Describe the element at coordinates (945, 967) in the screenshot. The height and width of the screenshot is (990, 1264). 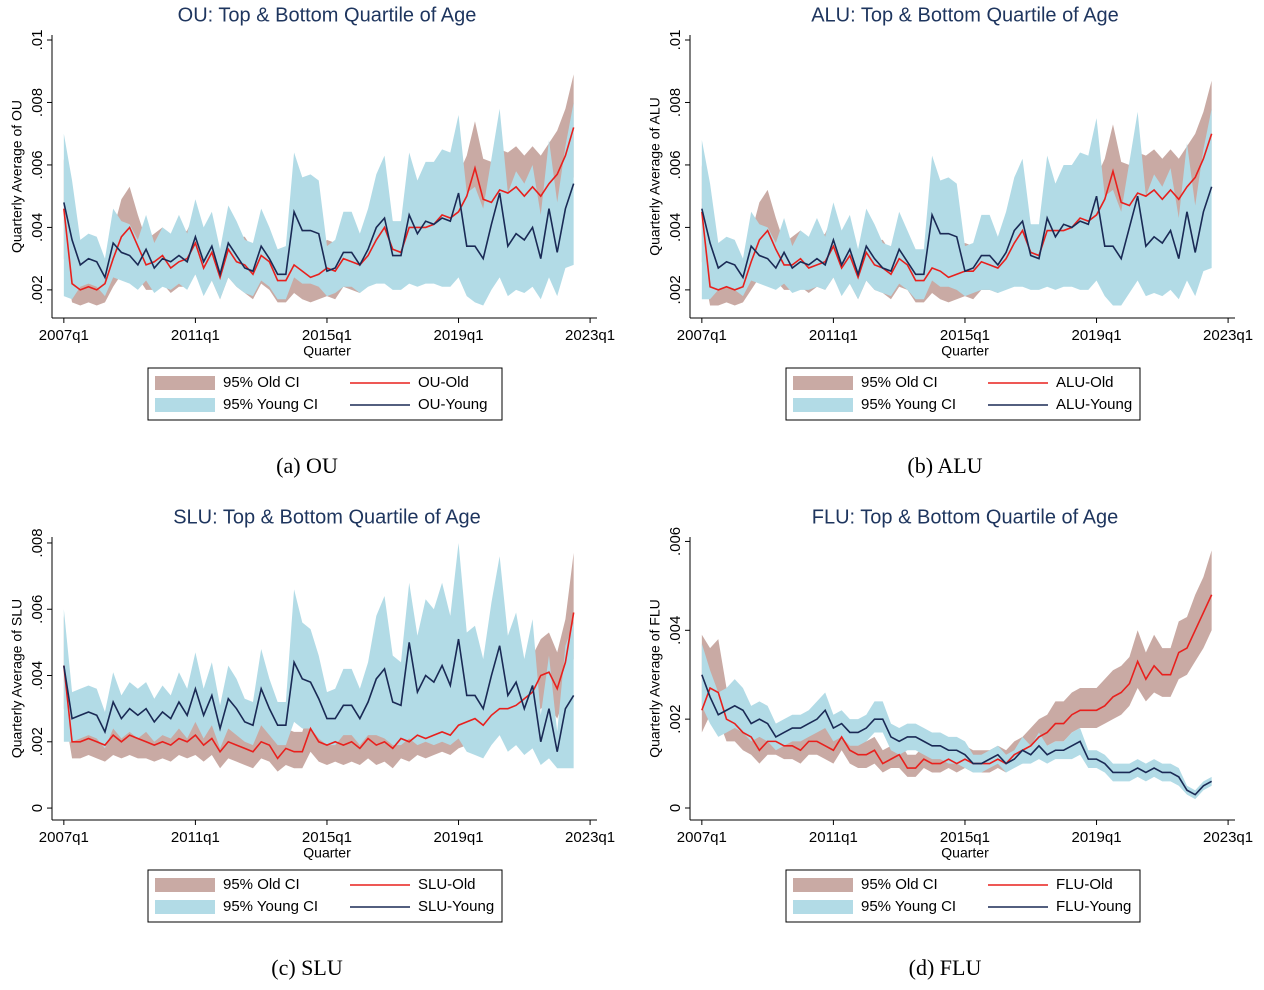
I see `caption: (d) FLU` at that location.